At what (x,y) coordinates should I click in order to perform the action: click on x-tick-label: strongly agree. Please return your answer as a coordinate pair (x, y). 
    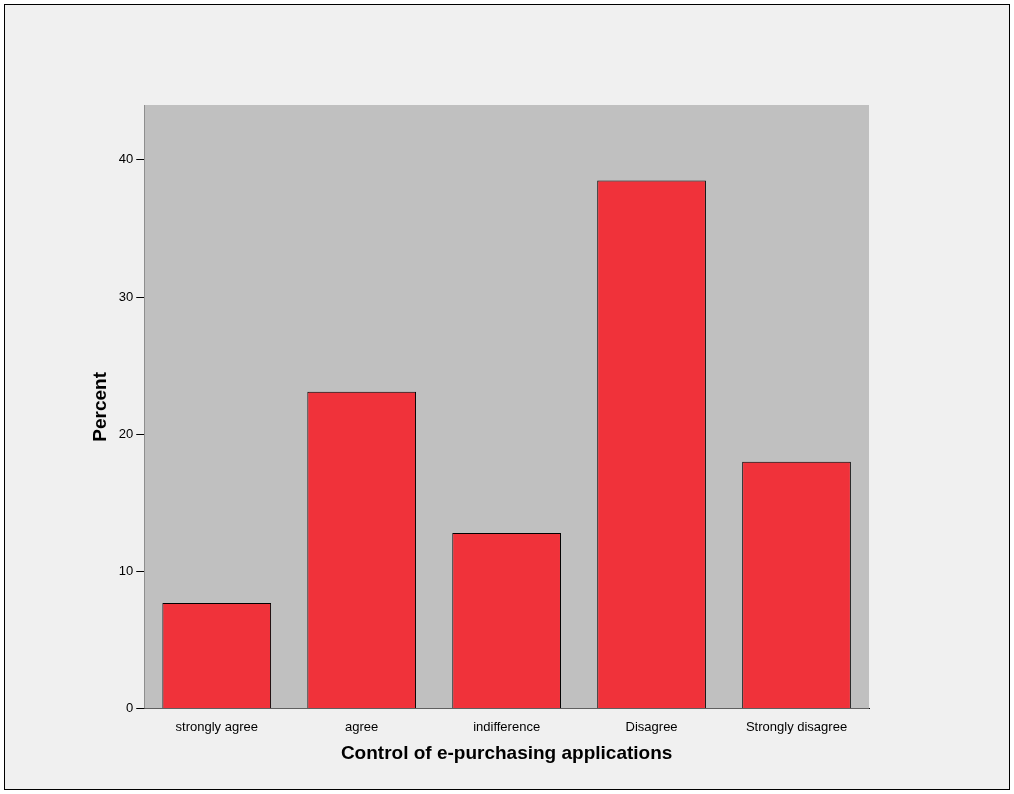
    Looking at the image, I should click on (216, 726).